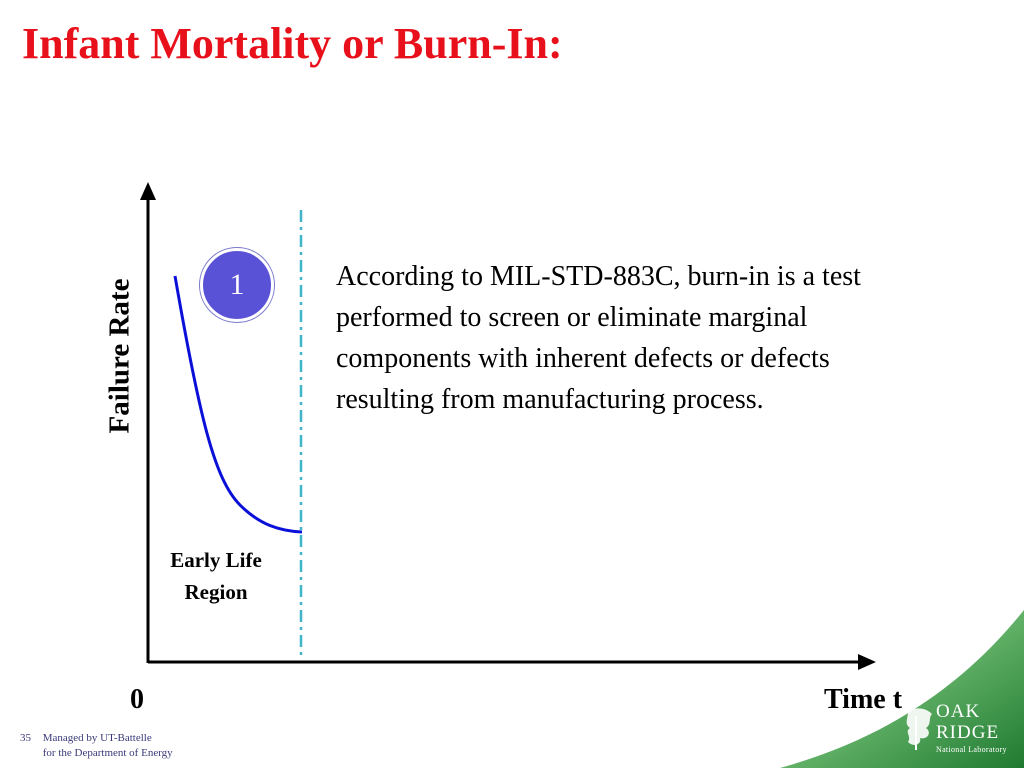 This screenshot has height=768, width=1024. Describe the element at coordinates (968, 732) in the screenshot. I see `logo-line2: RIDGE` at that location.